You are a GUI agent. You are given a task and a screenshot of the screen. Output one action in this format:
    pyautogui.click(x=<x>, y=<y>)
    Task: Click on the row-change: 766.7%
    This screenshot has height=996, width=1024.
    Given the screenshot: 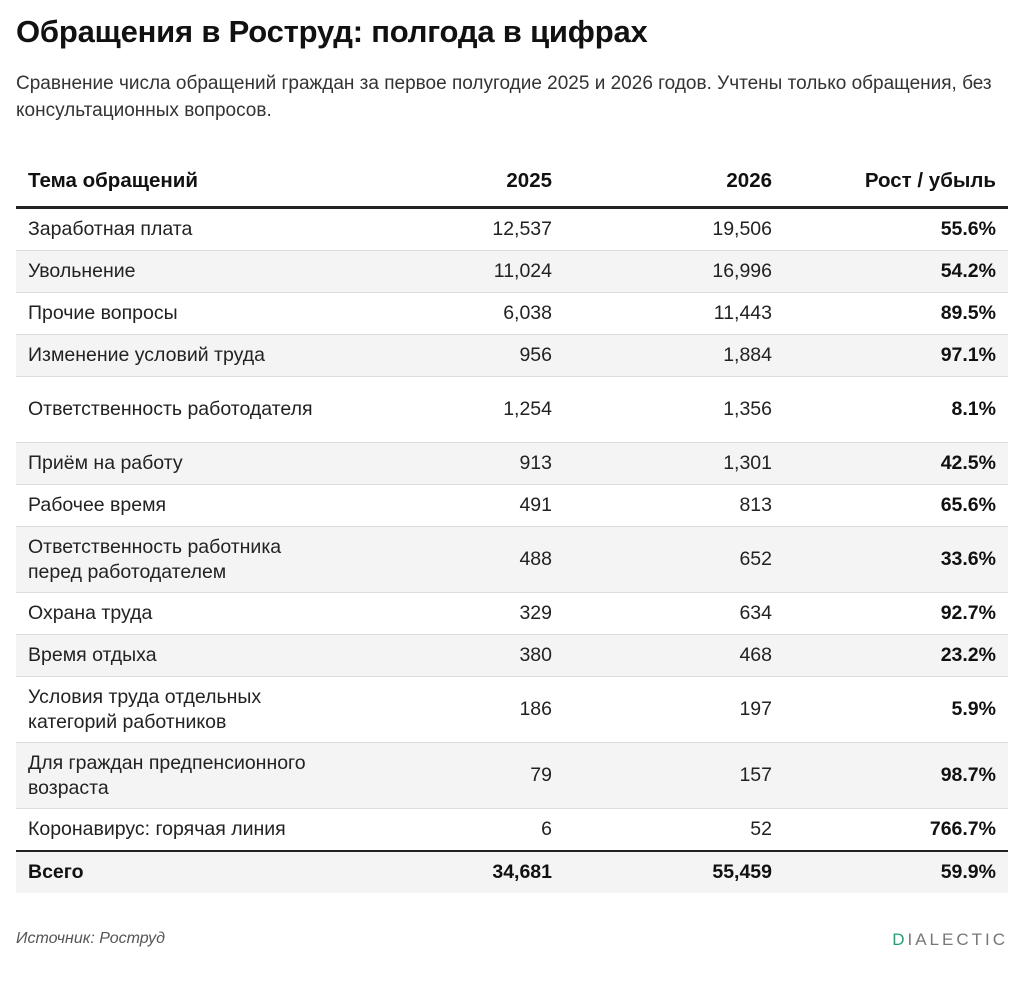 What is the action you would take?
    pyautogui.click(x=896, y=830)
    